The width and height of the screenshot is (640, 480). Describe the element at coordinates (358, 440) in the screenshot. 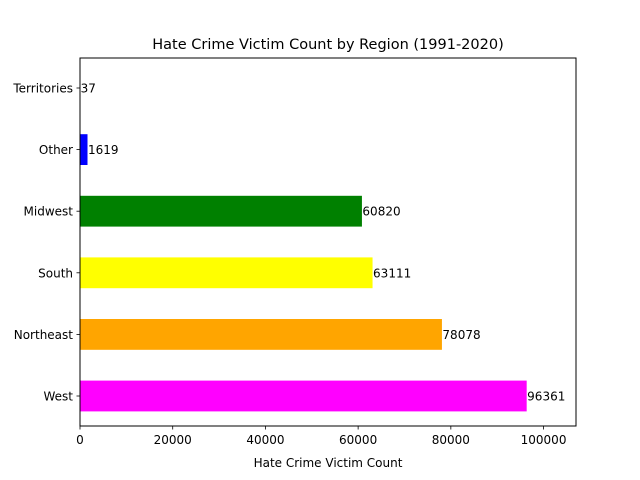

I see `x-tick-label-60000: 60000` at that location.